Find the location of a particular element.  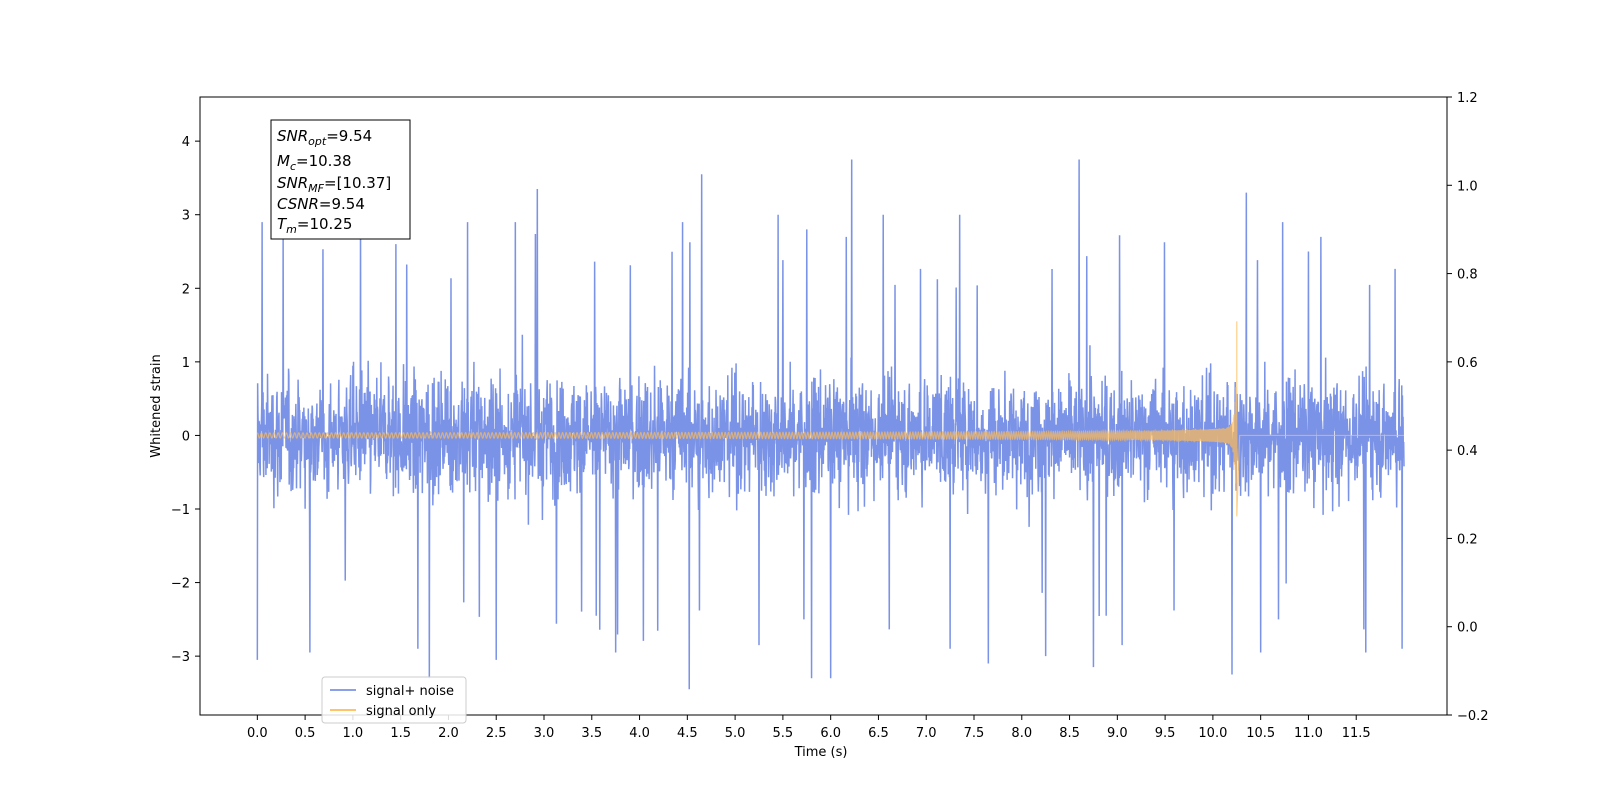

y-tick-label: −1 is located at coordinates (180, 510).